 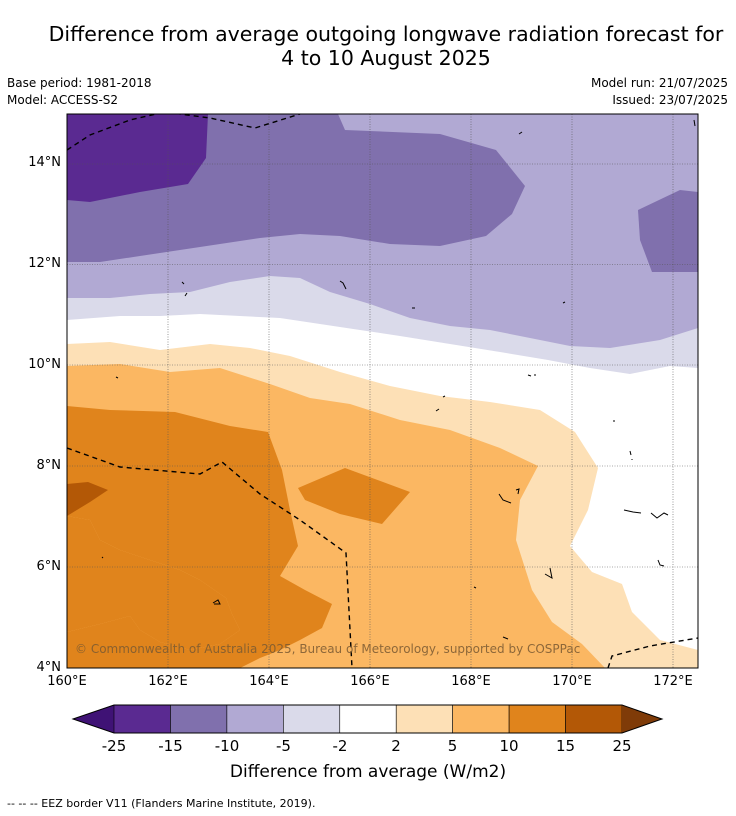 What do you see at coordinates (44, 162) in the screenshot?
I see `lat-label-14n: 14°N` at bounding box center [44, 162].